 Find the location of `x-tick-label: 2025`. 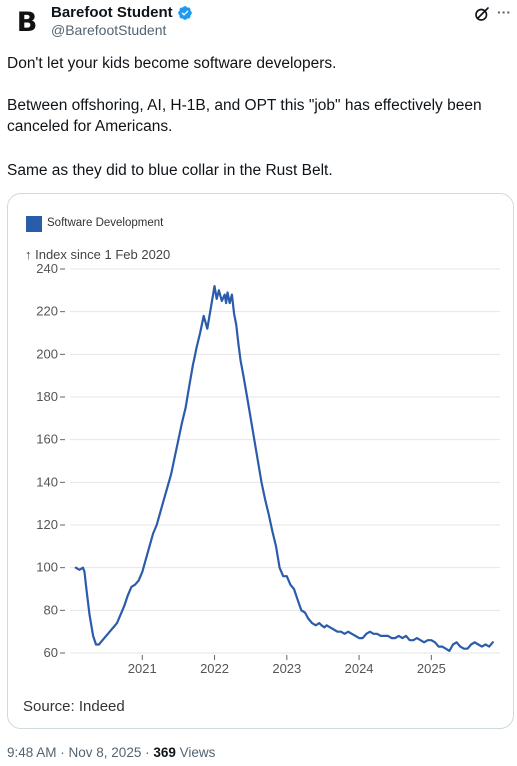

x-tick-label: 2025 is located at coordinates (431, 668).